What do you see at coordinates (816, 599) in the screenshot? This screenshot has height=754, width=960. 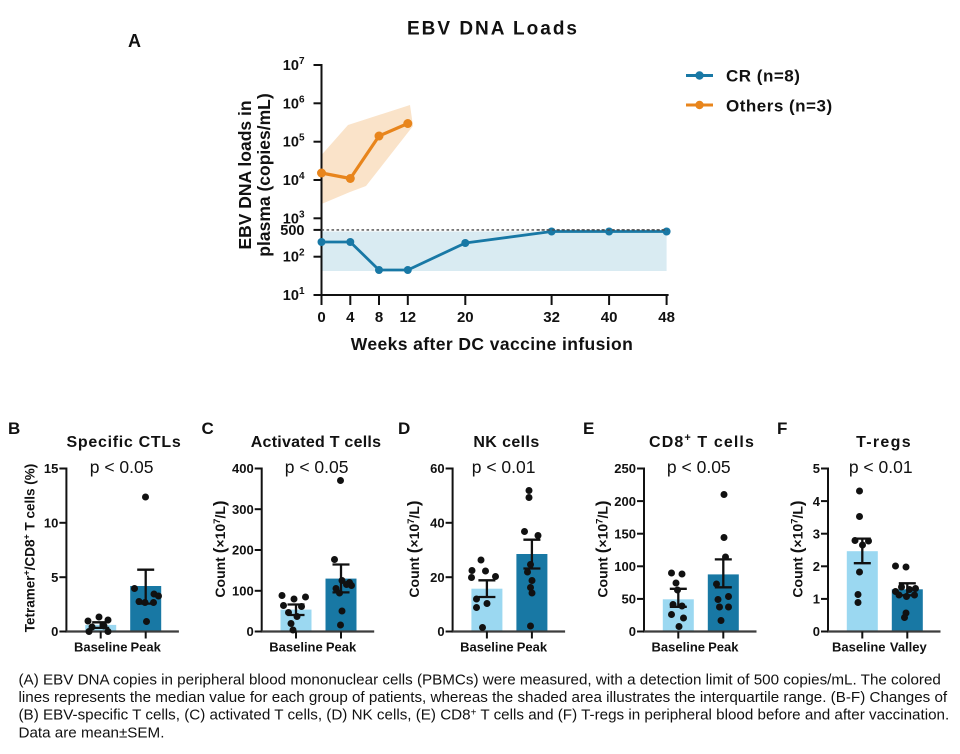 I see `svg-text: 1` at bounding box center [816, 599].